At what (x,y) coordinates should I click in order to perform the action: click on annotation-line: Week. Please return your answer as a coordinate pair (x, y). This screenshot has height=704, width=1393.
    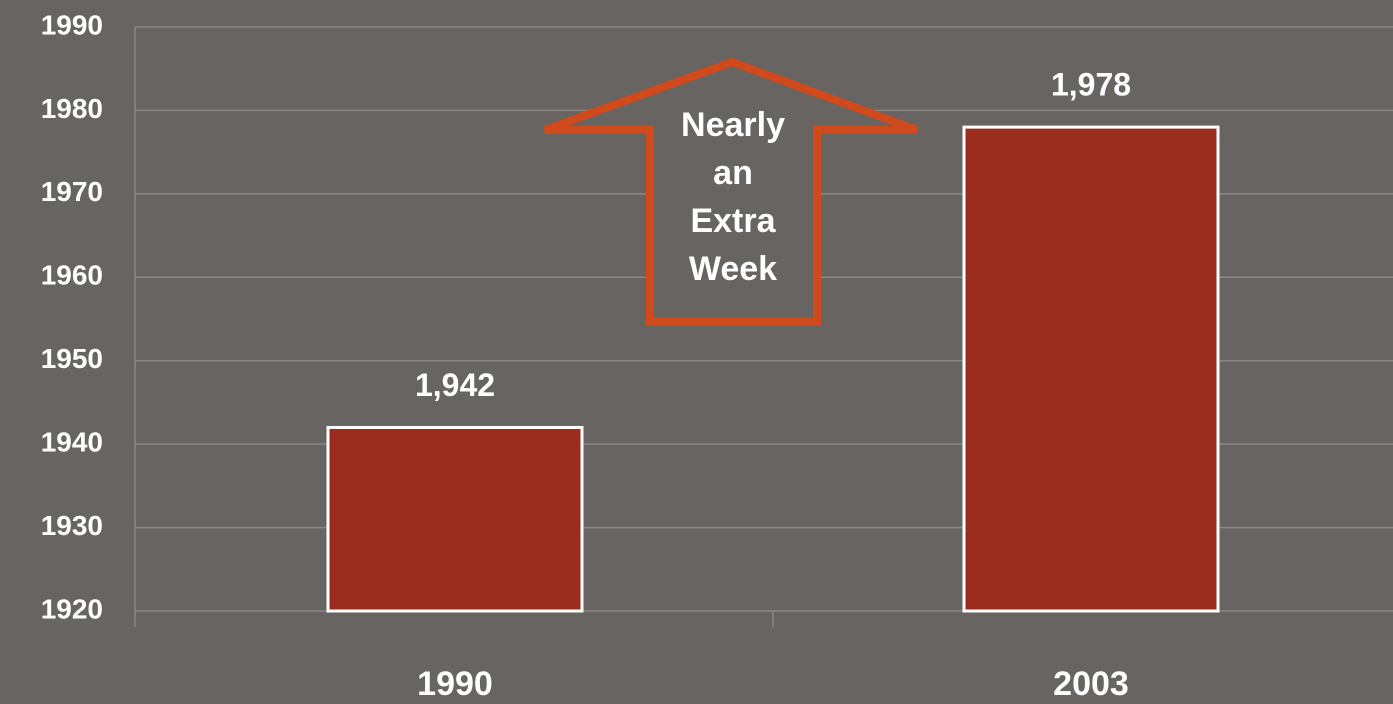
    Looking at the image, I should click on (733, 269).